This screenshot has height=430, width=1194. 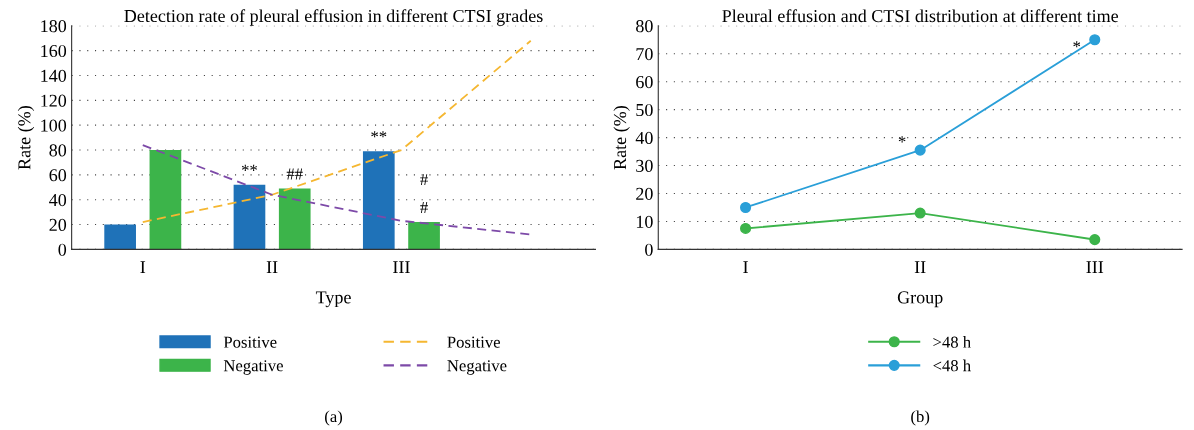 I want to click on data-label: ##, so click(x=294, y=174).